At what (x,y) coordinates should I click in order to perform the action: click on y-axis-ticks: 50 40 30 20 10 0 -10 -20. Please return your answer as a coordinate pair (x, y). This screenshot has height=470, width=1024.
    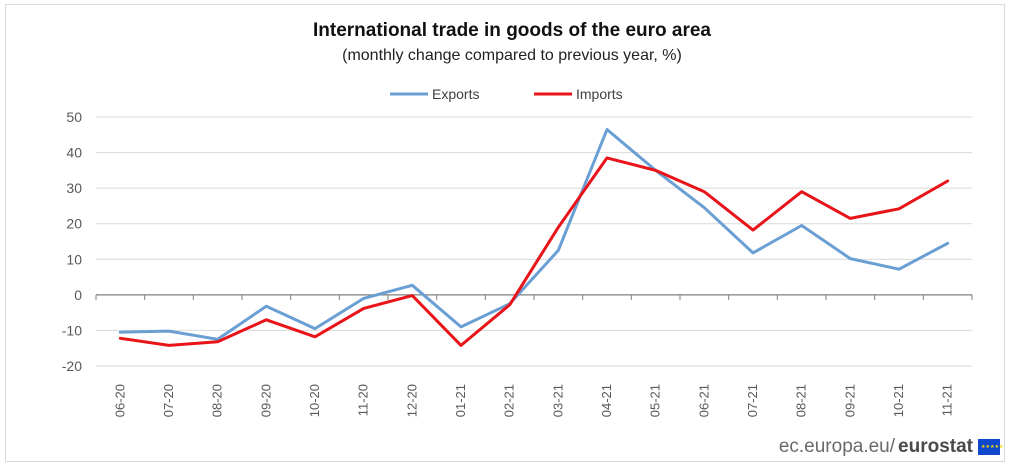
    Looking at the image, I should click on (72, 241).